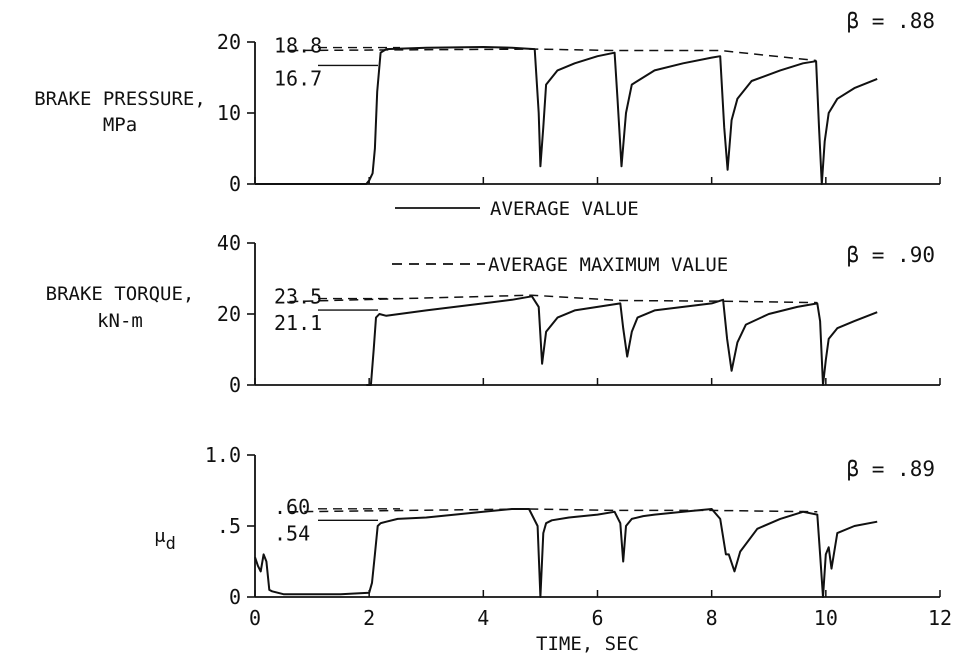 Image resolution: width=963 pixels, height=663 pixels. What do you see at coordinates (826, 618) in the screenshot?
I see `x-tick-label: 10` at bounding box center [826, 618].